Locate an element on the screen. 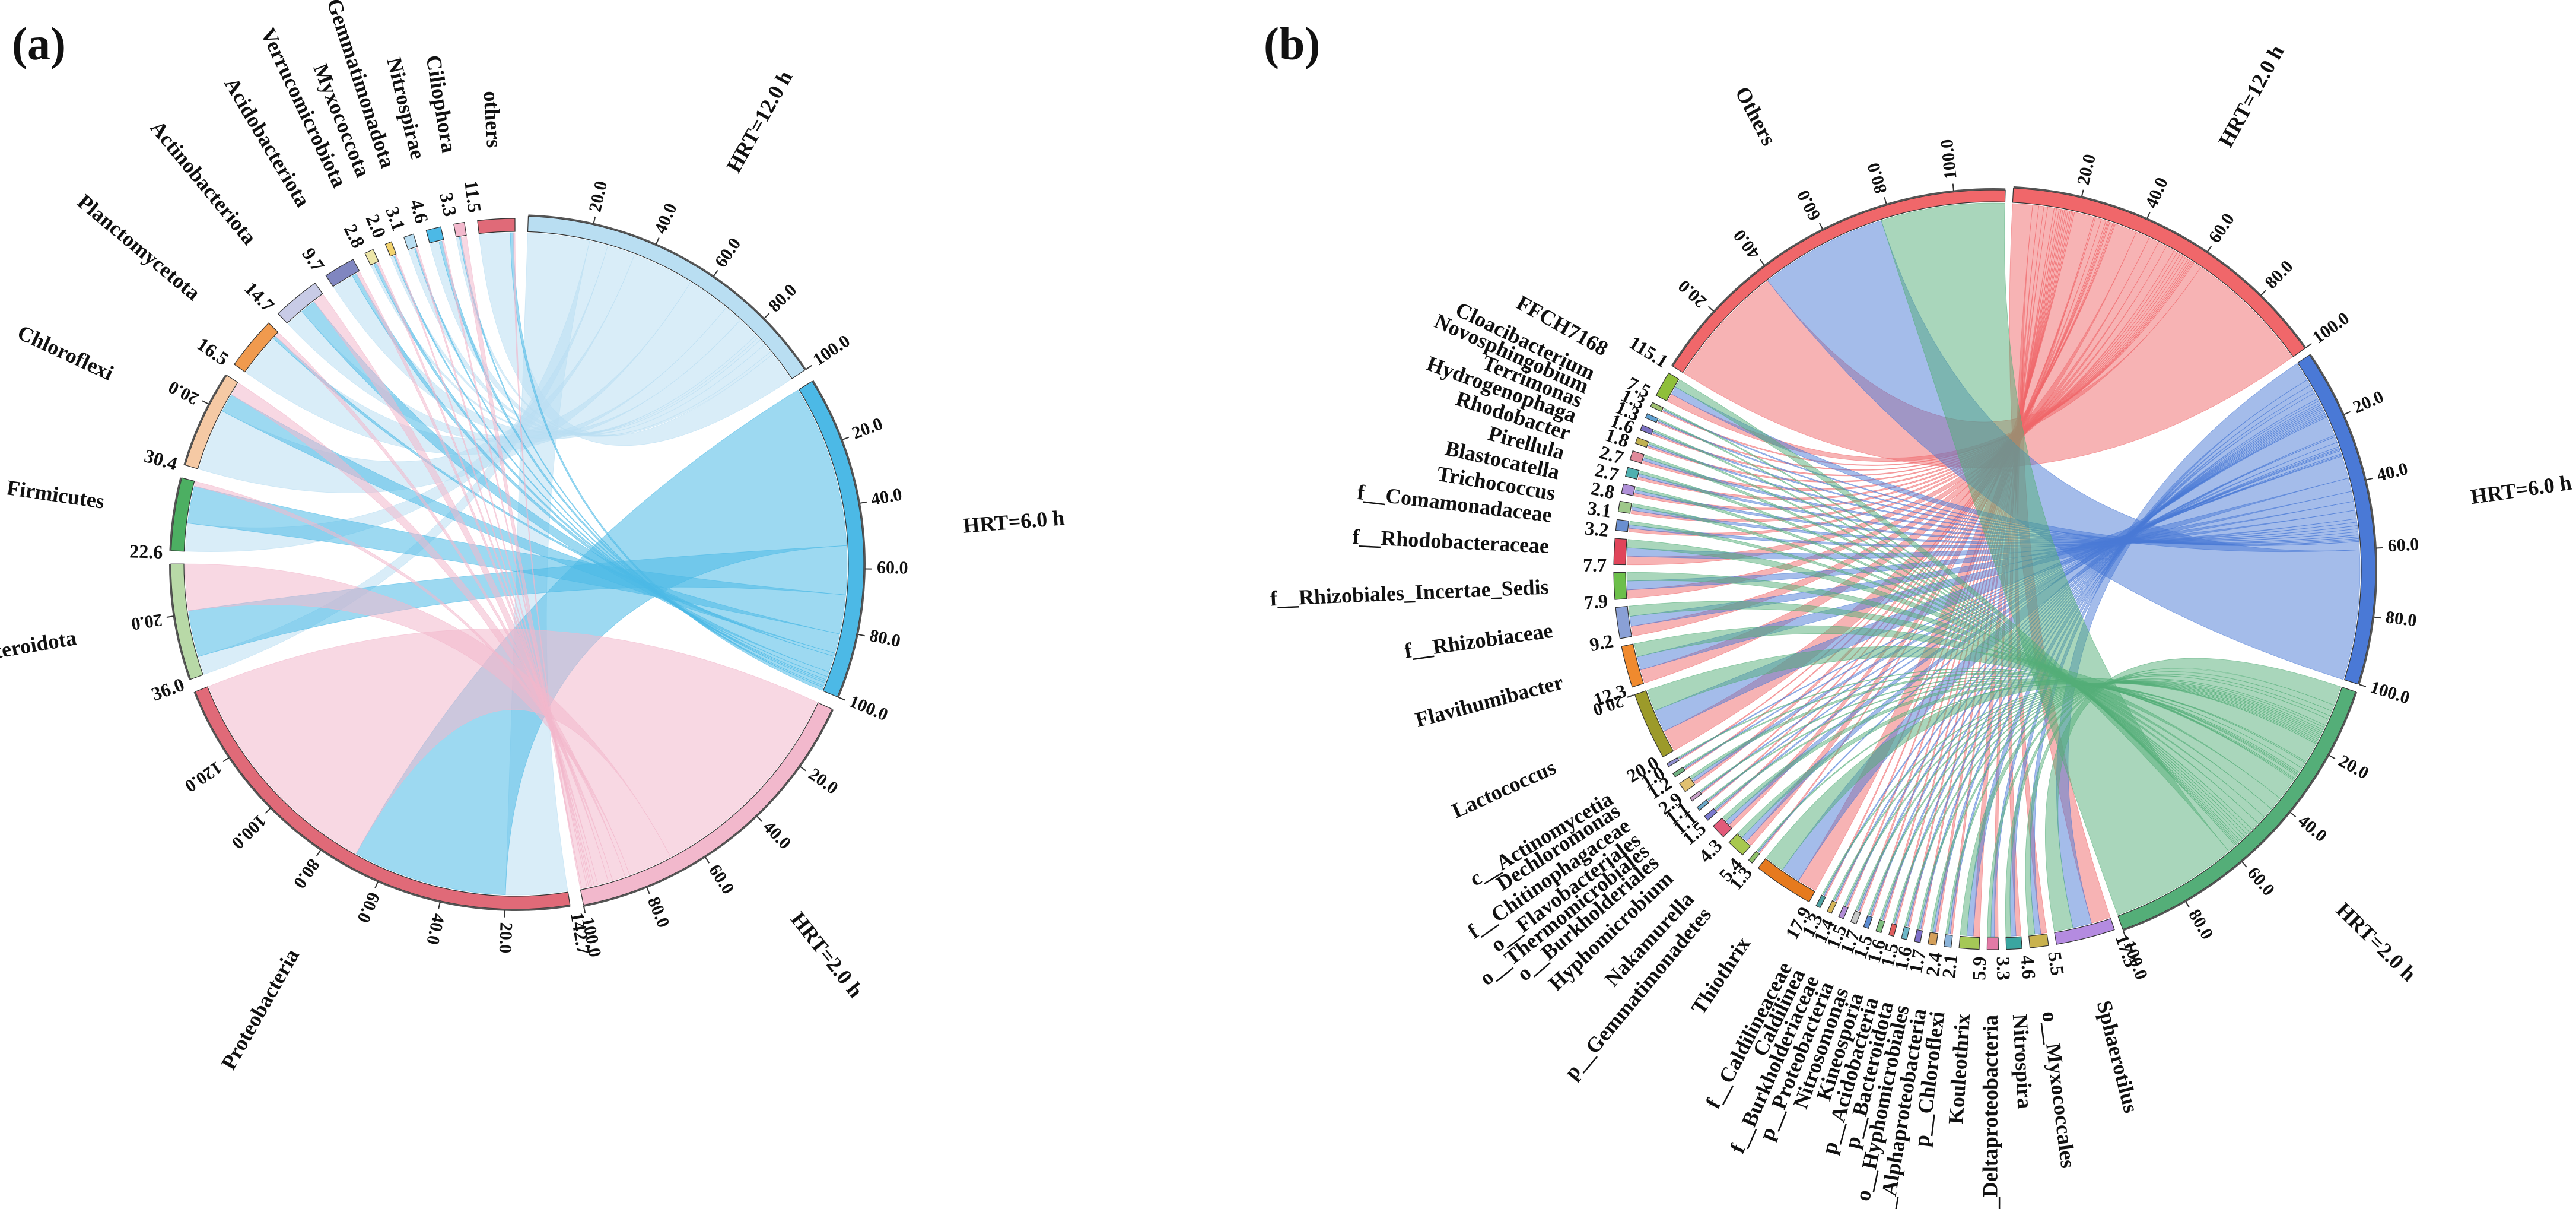  arc-trichococcus is located at coordinates (1624, 507).